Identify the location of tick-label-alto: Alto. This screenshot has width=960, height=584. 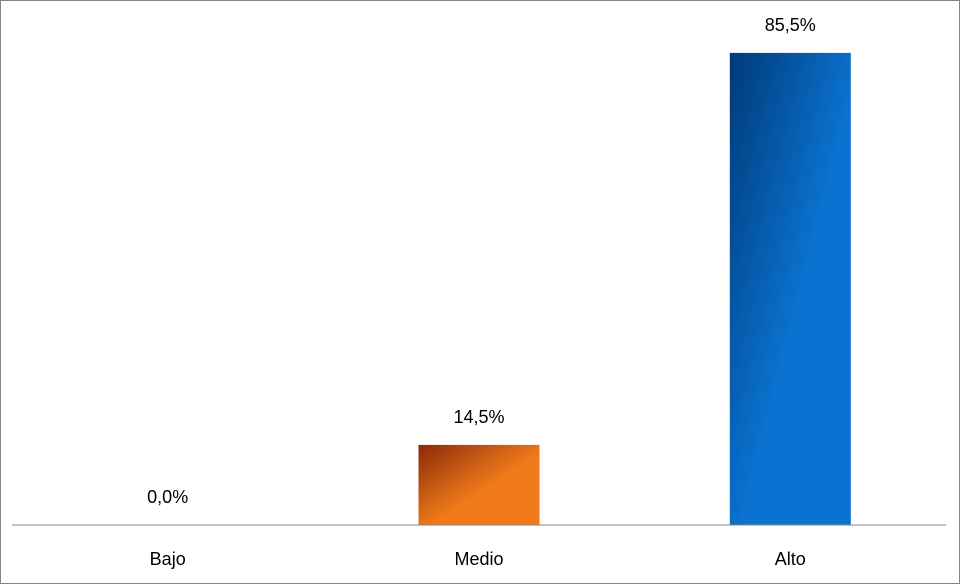
(790, 559).